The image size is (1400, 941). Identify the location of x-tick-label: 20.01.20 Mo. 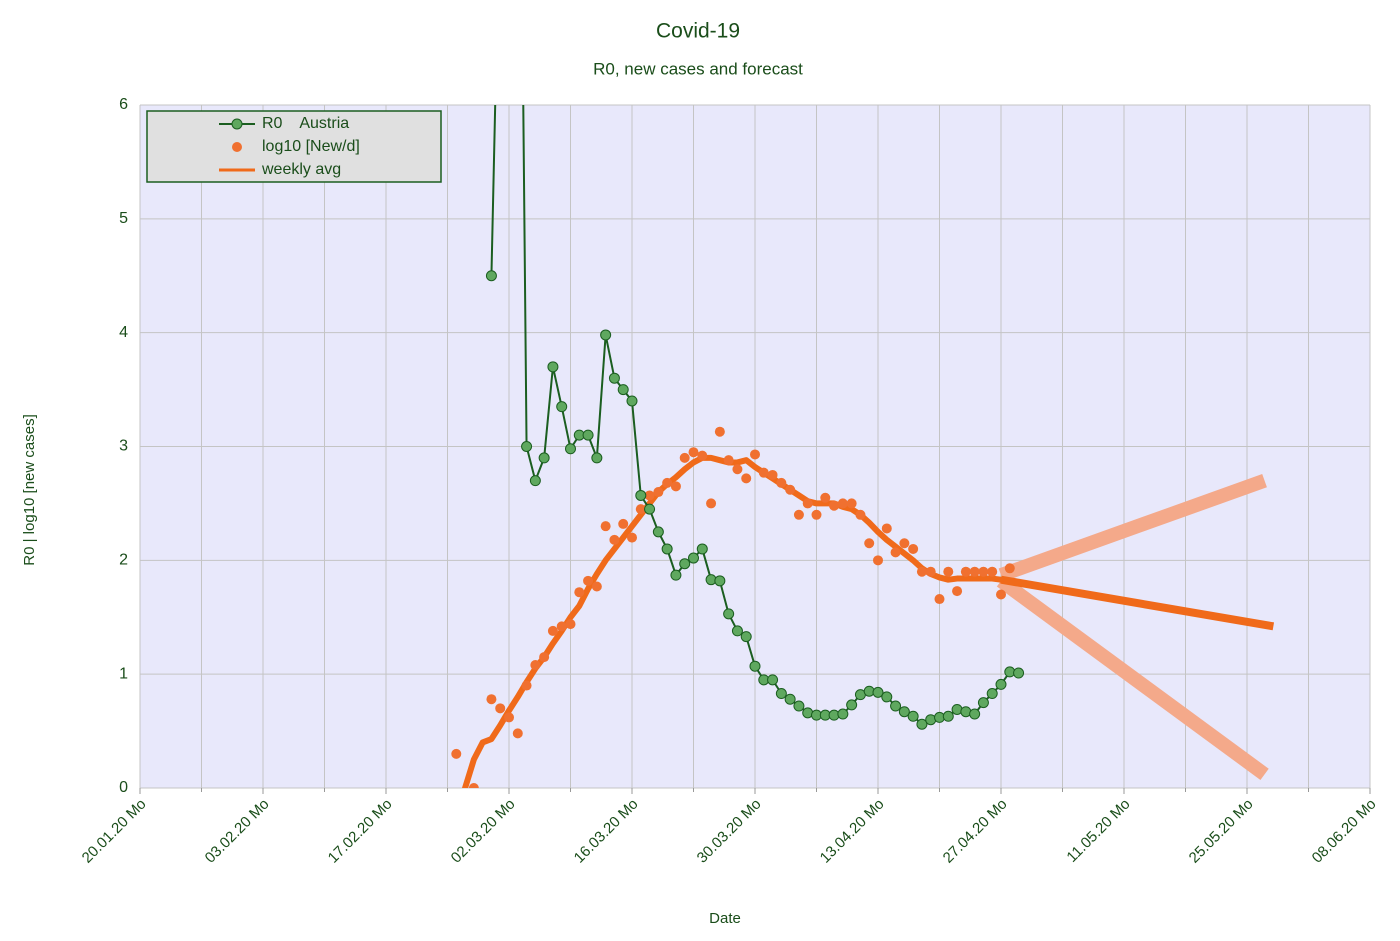
(114, 831).